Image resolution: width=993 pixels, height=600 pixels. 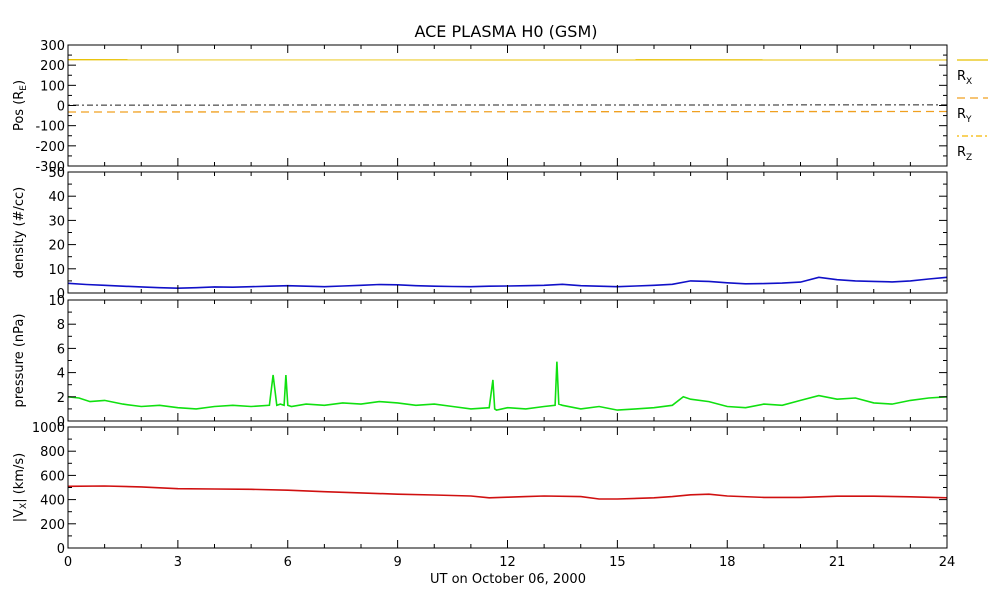 What do you see at coordinates (50, 127) in the screenshot?
I see `y-tick-label-position: -100` at bounding box center [50, 127].